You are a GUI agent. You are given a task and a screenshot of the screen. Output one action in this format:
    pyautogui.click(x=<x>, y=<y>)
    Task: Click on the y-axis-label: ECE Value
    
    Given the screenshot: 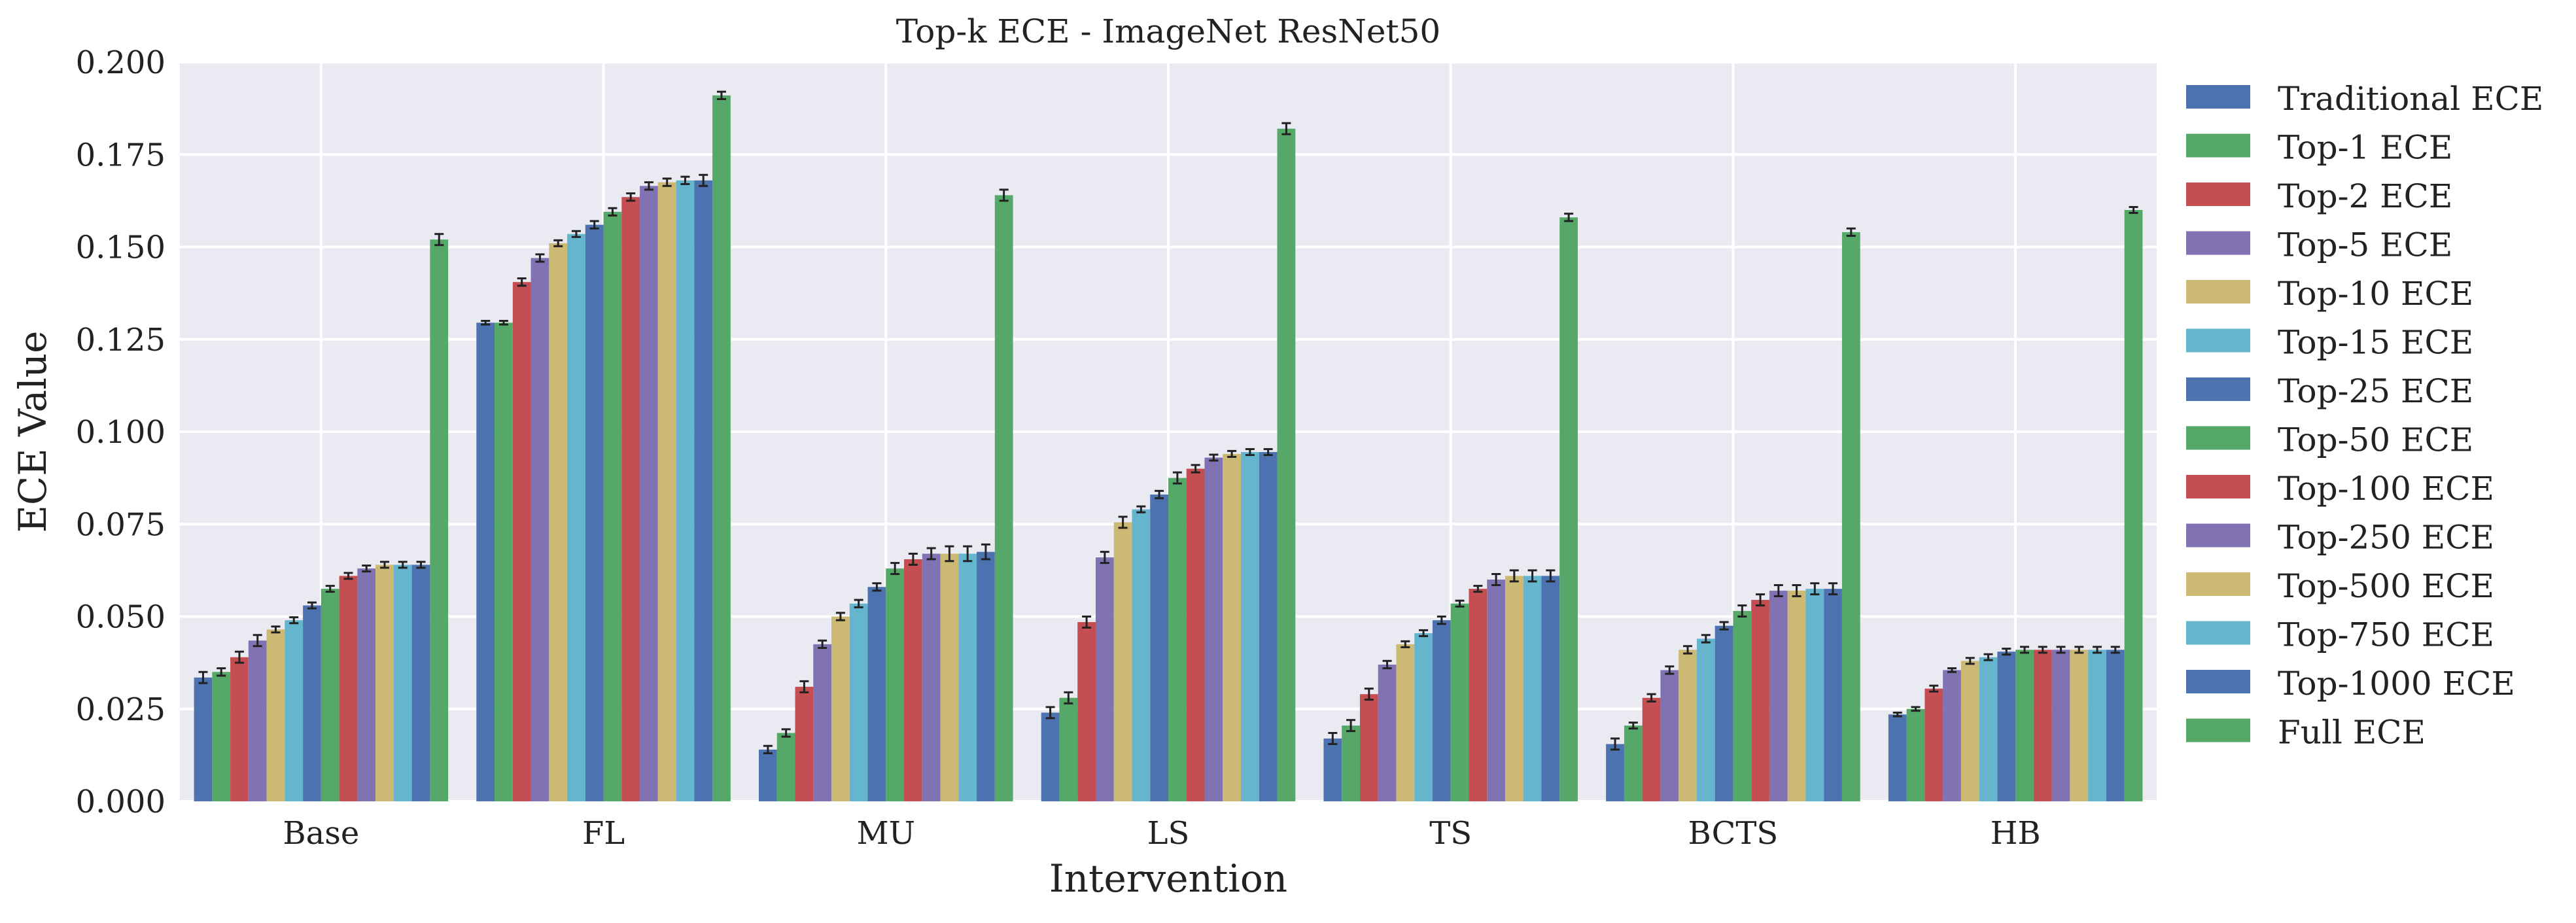 What is the action you would take?
    pyautogui.click(x=32, y=432)
    